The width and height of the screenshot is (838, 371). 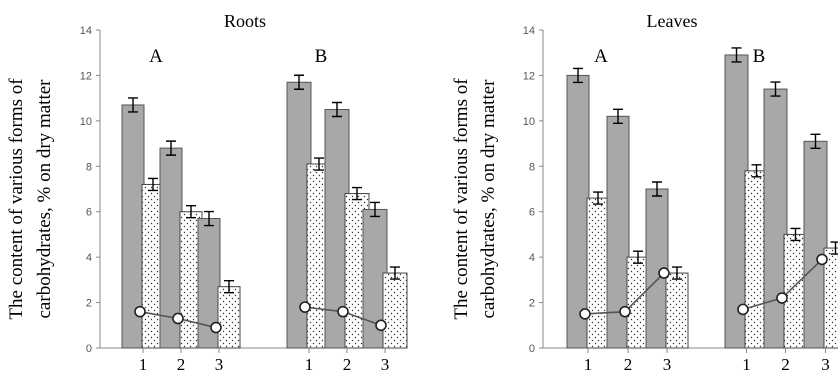 I want to click on chart-title: Leaves, so click(x=672, y=21).